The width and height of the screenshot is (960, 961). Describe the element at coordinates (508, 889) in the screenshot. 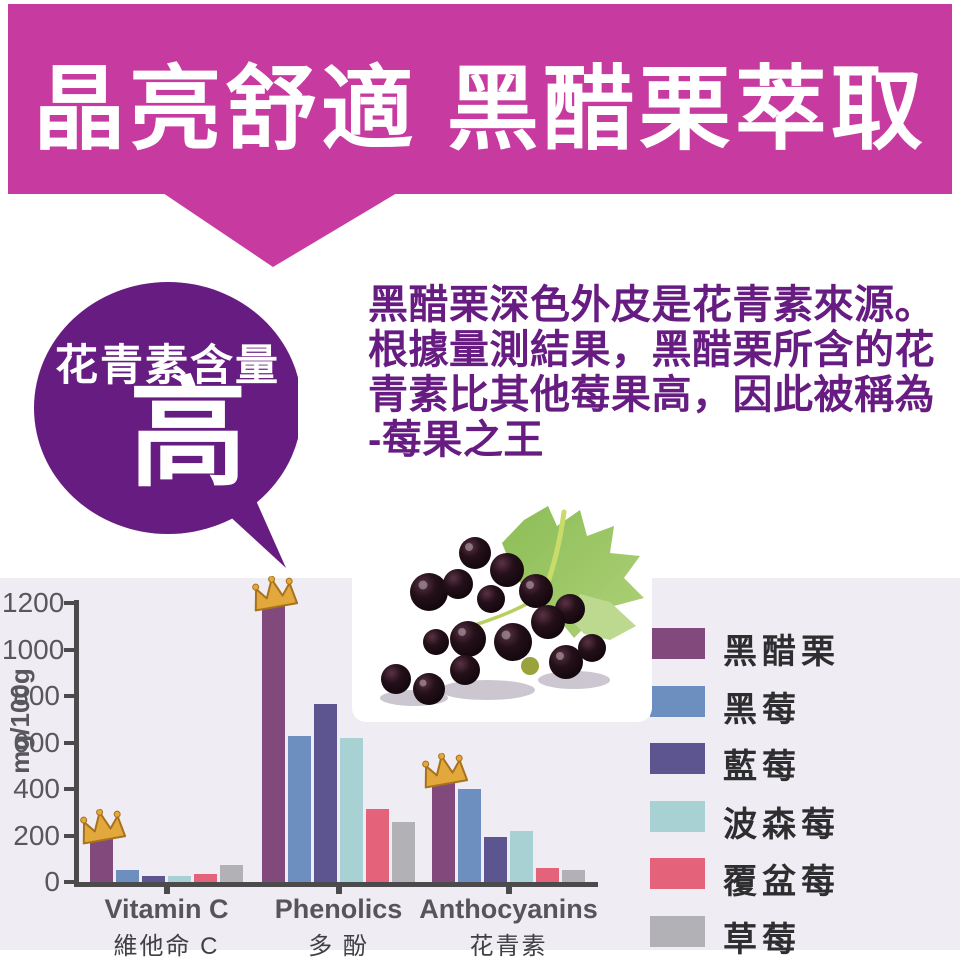

I see `x-tick-mark-Anthocyanins` at that location.